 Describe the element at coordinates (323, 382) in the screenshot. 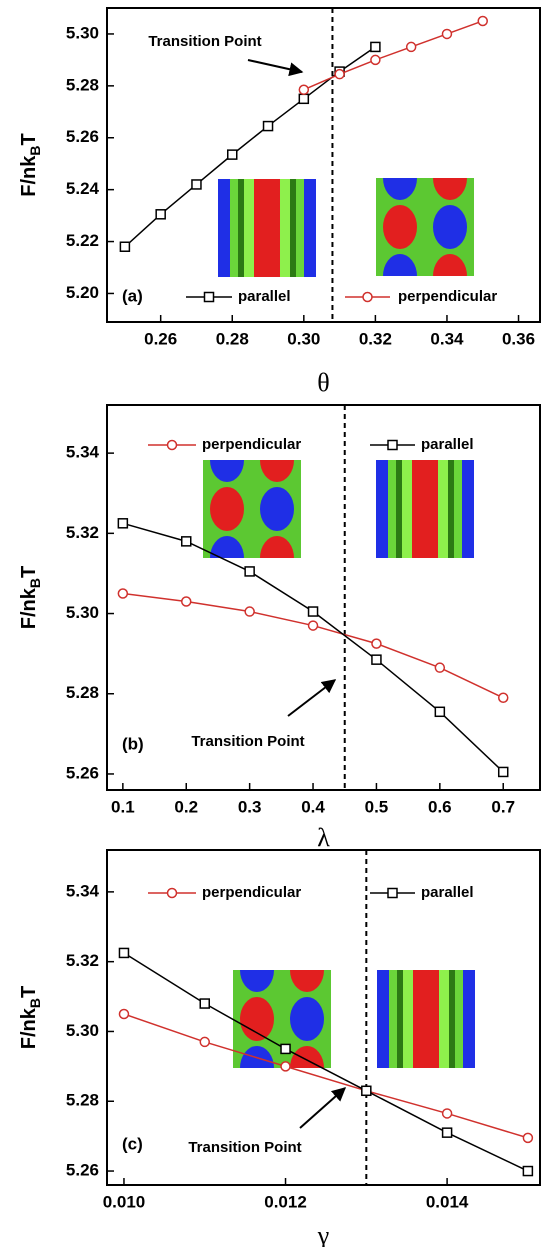

I see `x-axis-label: θ` at that location.